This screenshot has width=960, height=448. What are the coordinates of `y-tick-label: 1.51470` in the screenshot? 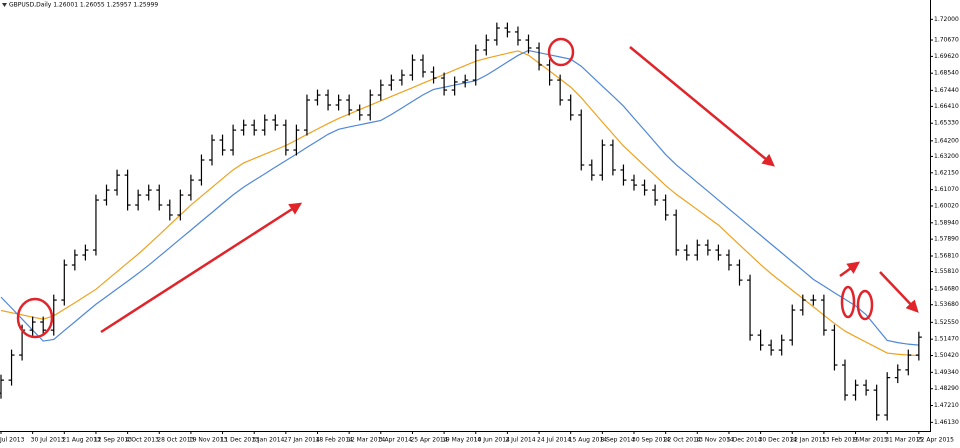 It's located at (946, 339).